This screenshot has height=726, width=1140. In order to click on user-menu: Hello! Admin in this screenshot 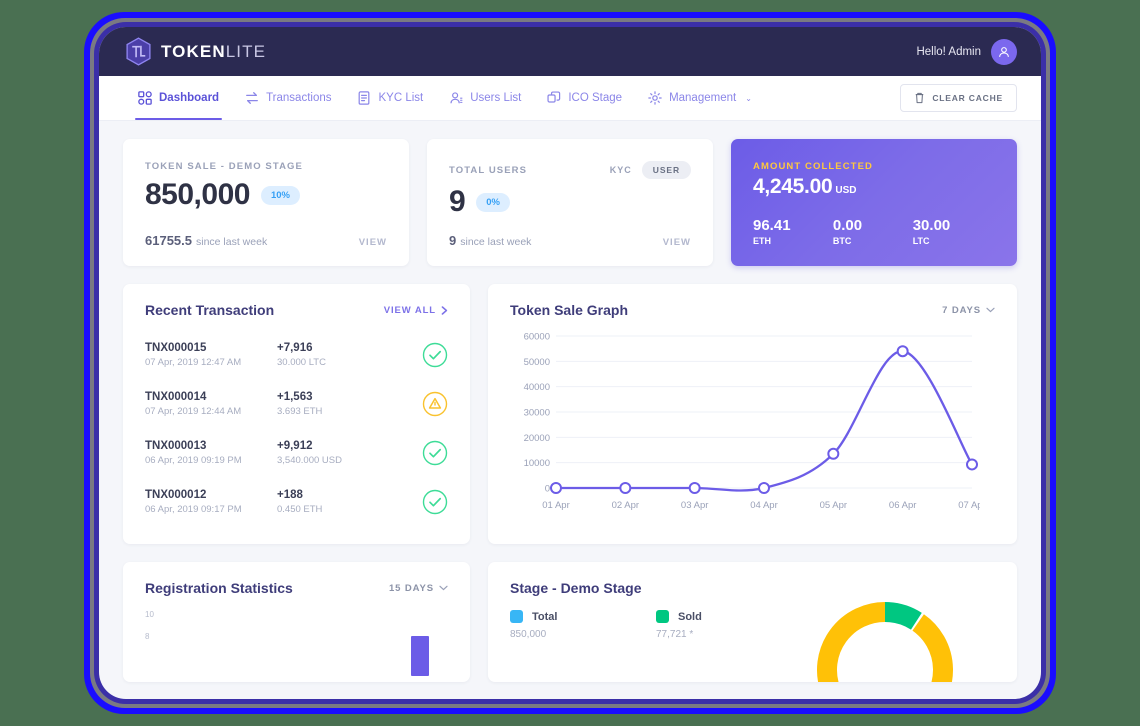, I will do `click(966, 51)`.